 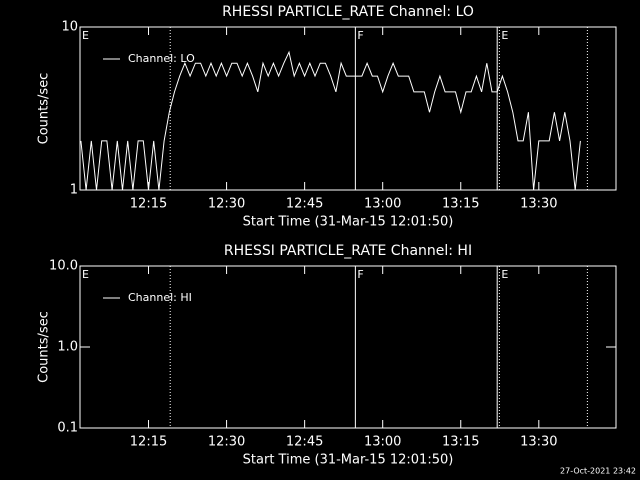 I want to click on y-tick-label: 1, so click(x=74, y=190).